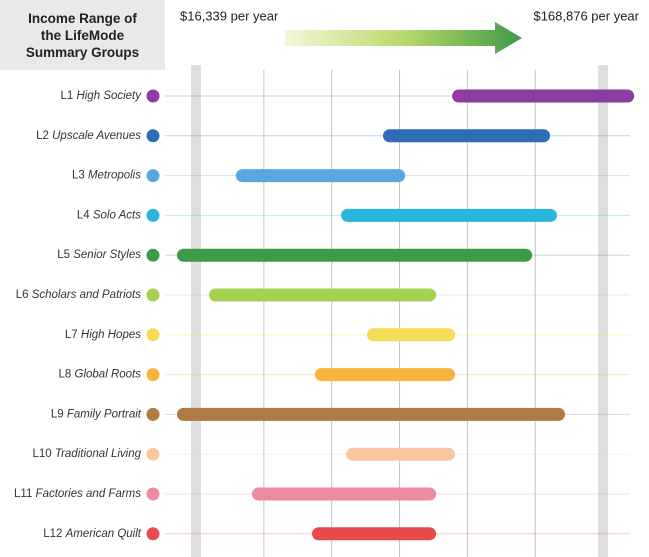 The width and height of the screenshot is (649, 557). I want to click on category-label: L9 Family Portrait, so click(96, 414).